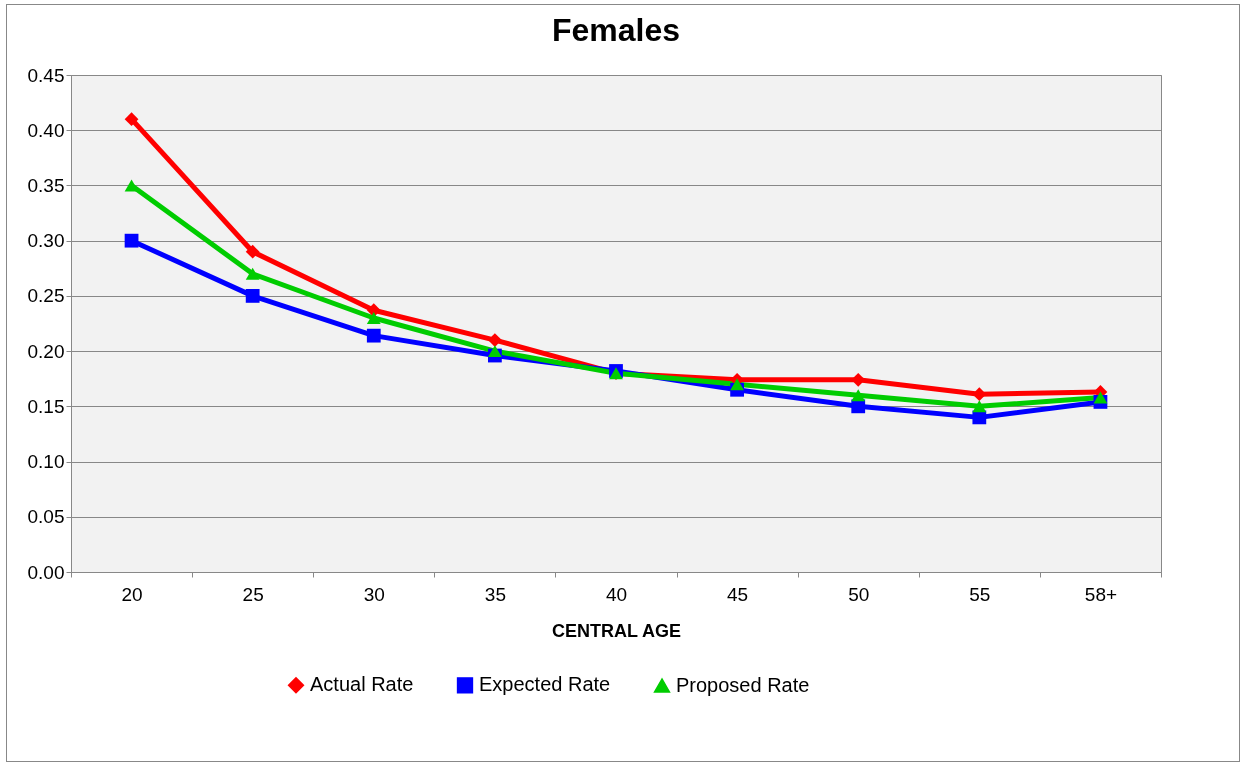  Describe the element at coordinates (253, 594) in the screenshot. I see `x-tick-label: 25` at that location.